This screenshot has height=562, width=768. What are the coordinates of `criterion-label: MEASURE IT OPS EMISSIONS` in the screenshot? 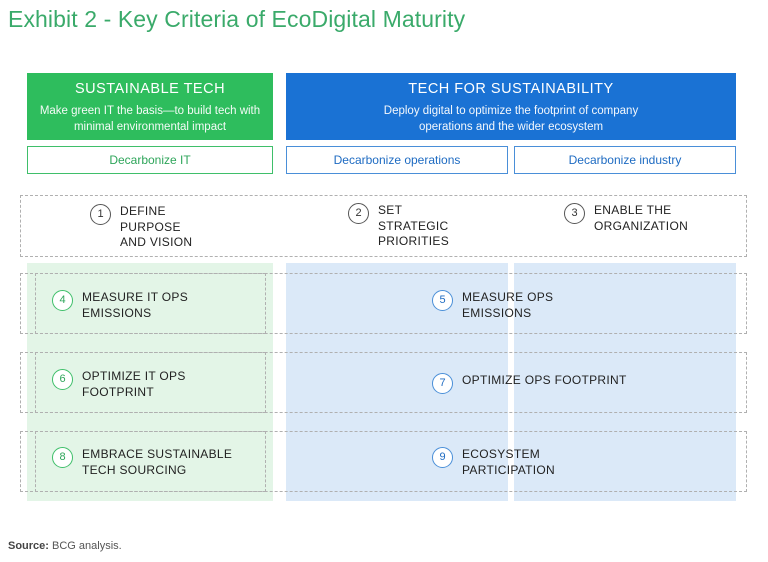 It's located at (135, 305).